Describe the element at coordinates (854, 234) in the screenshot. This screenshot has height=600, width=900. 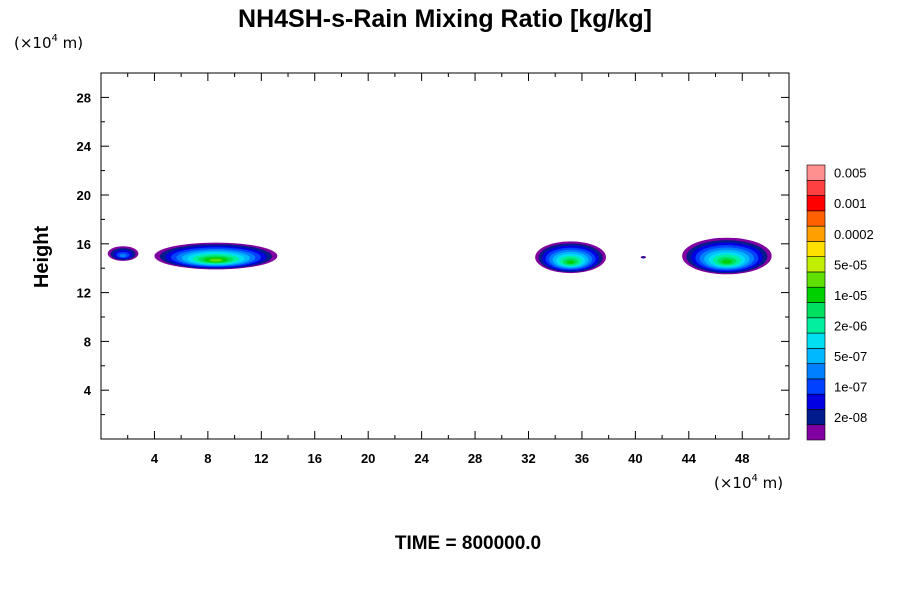
I see `colorbar-label: 0.0002` at that location.